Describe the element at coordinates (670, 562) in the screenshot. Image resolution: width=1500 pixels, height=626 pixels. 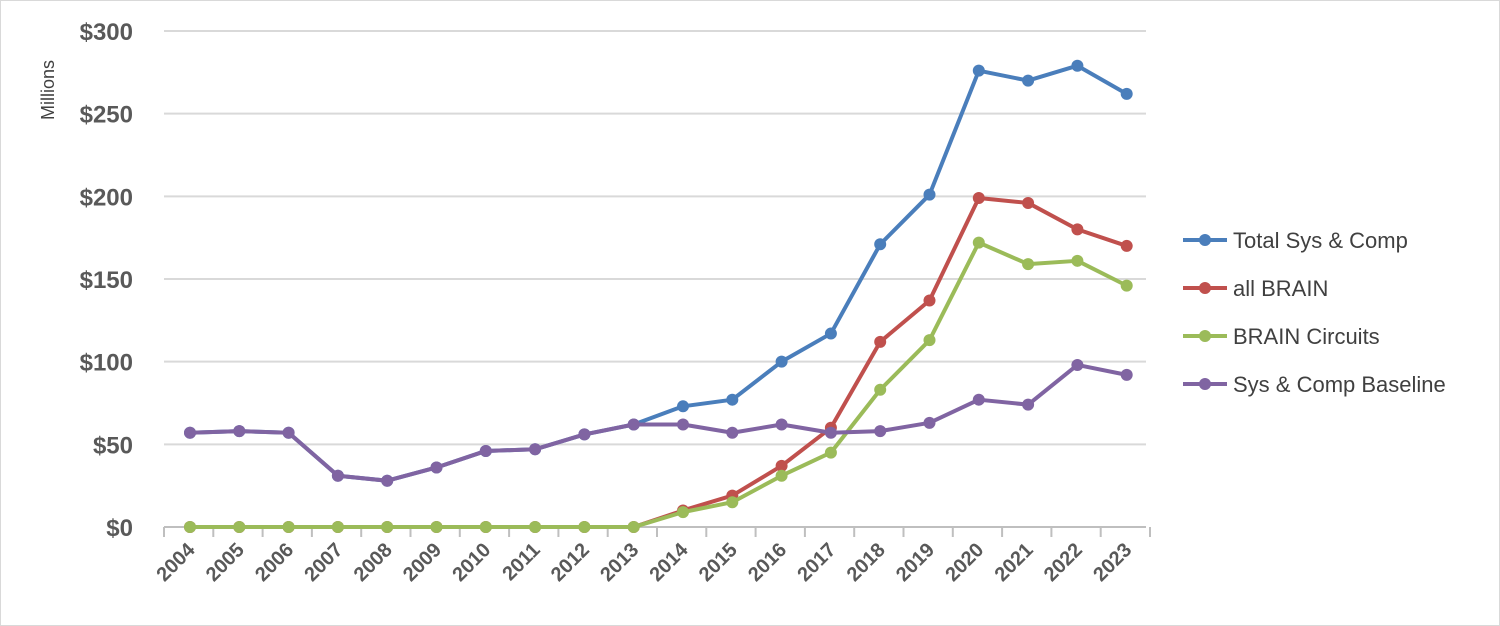
I see `x-tick-label: 2014` at that location.